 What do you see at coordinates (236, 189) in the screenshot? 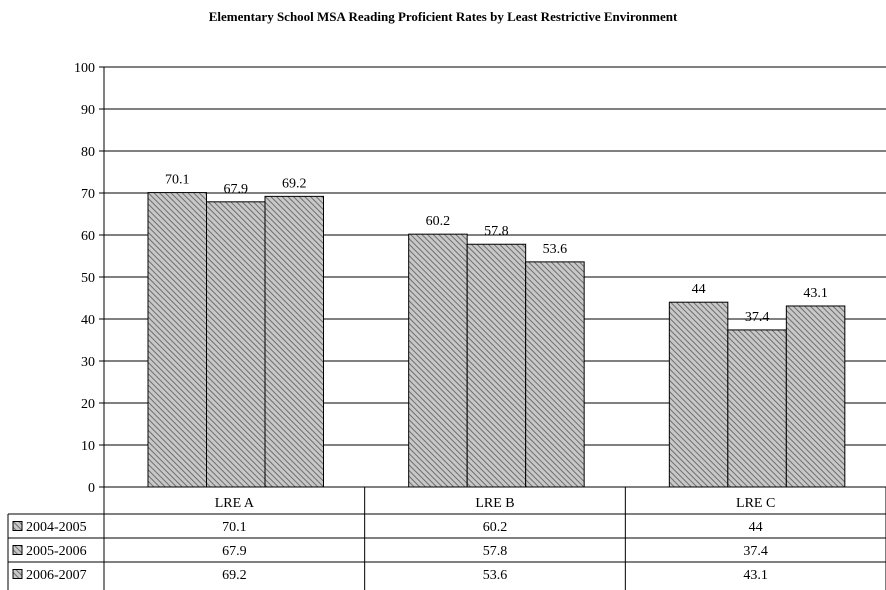
I see `bar-data-label: 67.9` at bounding box center [236, 189].